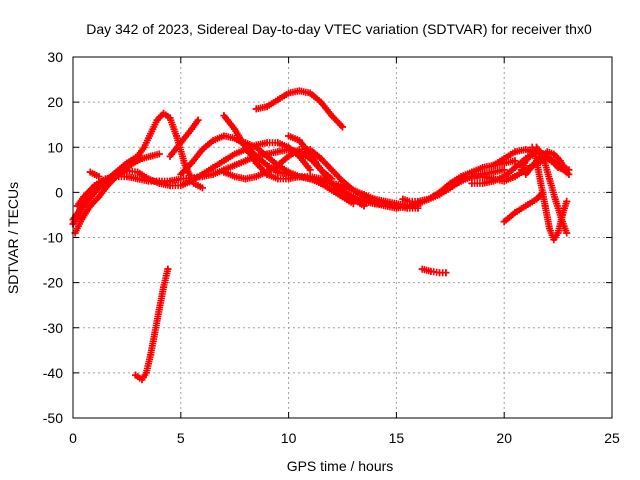 Image resolution: width=640 pixels, height=480 pixels. What do you see at coordinates (53, 283) in the screenshot?
I see `y-tick-label: -20` at bounding box center [53, 283].